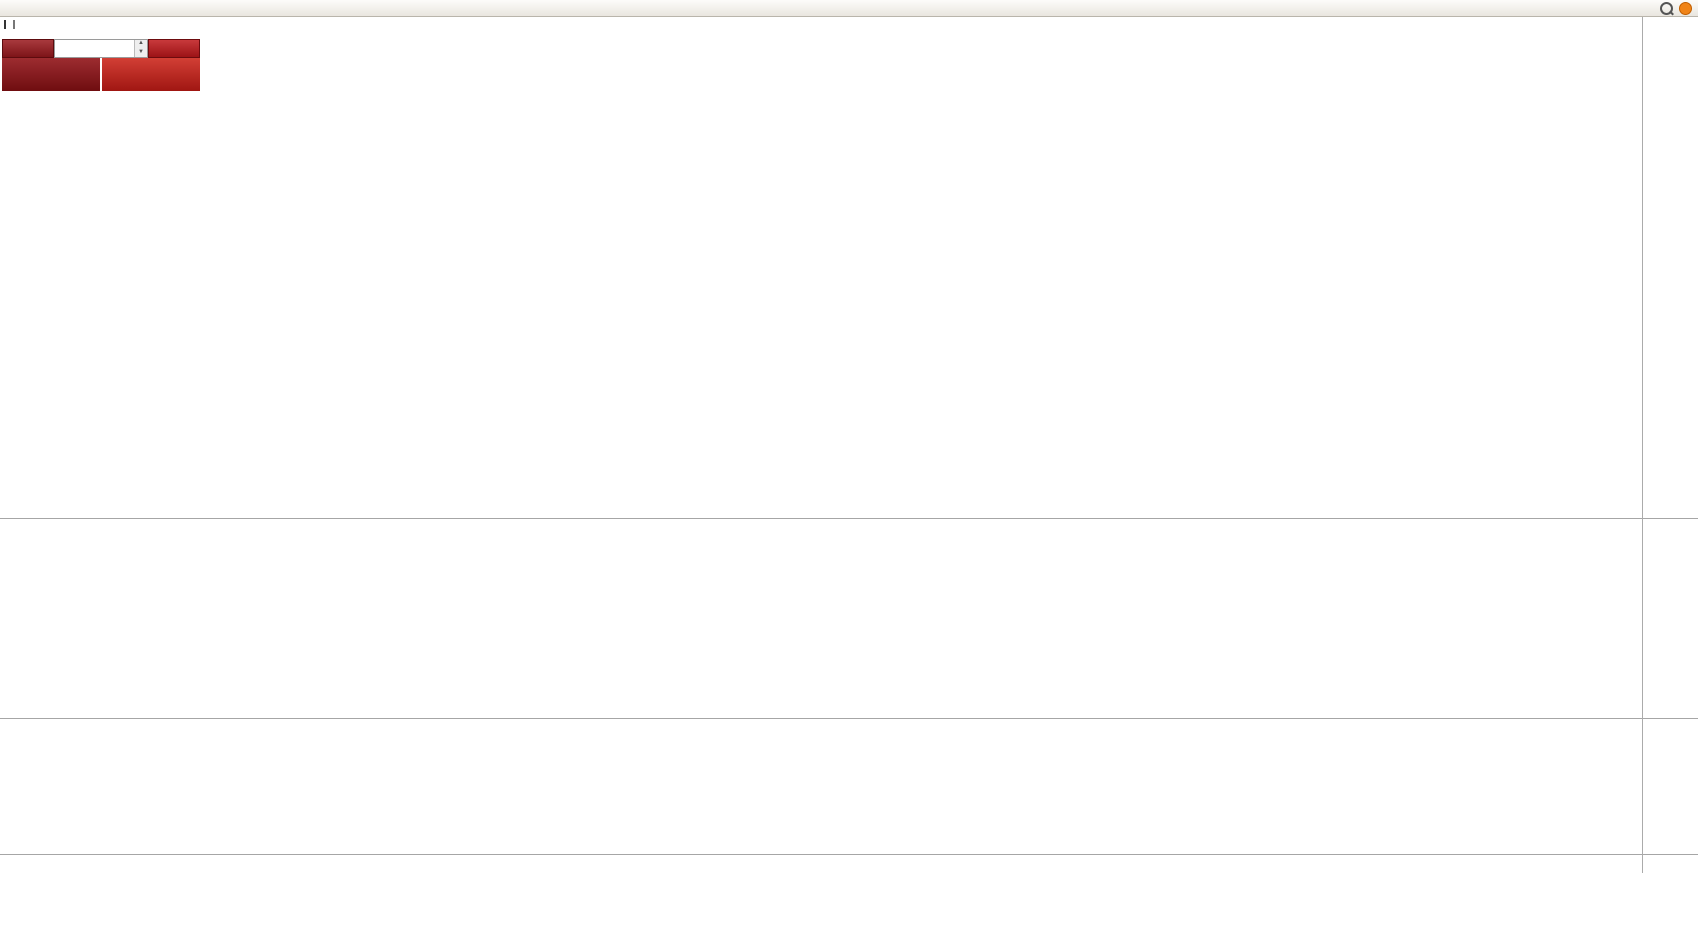 This screenshot has height=935, width=1698. What do you see at coordinates (1678, 8) in the screenshot?
I see `toolbar-right` at bounding box center [1678, 8].